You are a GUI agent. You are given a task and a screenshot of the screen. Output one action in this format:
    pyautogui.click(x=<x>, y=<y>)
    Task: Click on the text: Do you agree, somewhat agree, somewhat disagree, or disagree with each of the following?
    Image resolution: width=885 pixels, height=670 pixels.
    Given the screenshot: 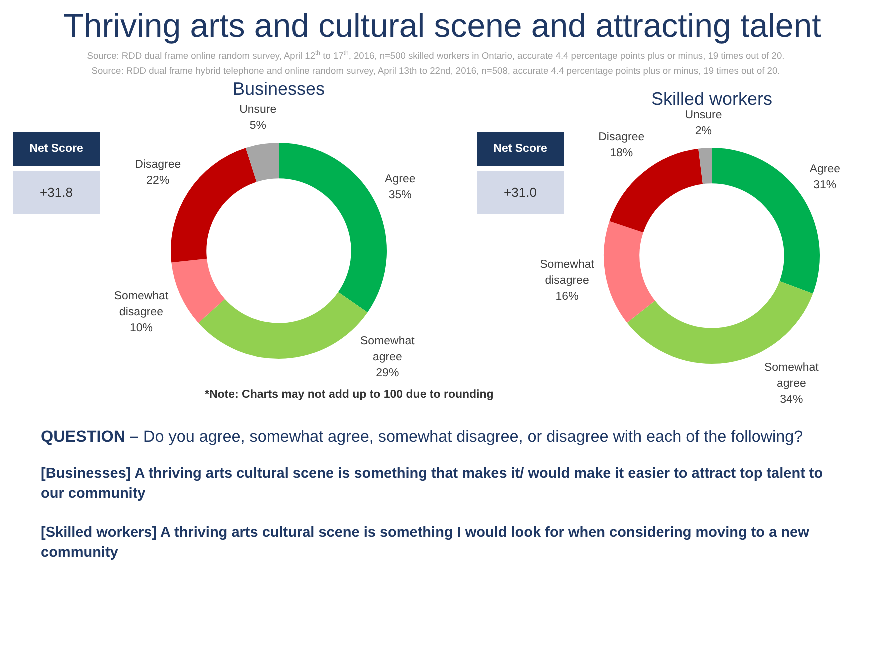 What is the action you would take?
    pyautogui.click(x=474, y=437)
    